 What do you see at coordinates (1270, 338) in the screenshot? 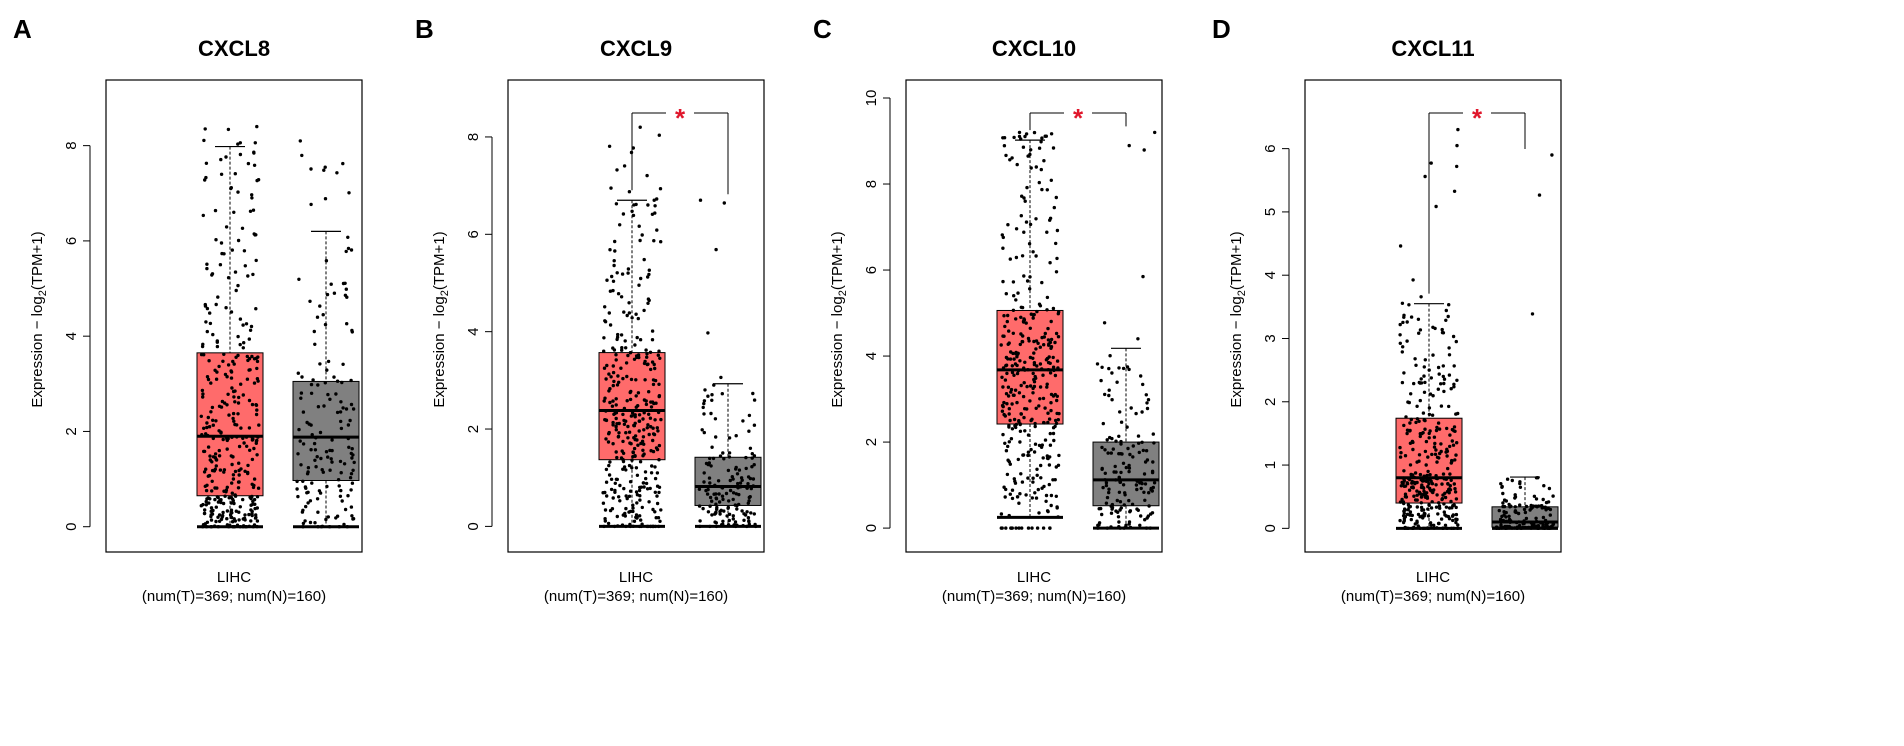
I see `y-tick-label: 3` at bounding box center [1270, 338].